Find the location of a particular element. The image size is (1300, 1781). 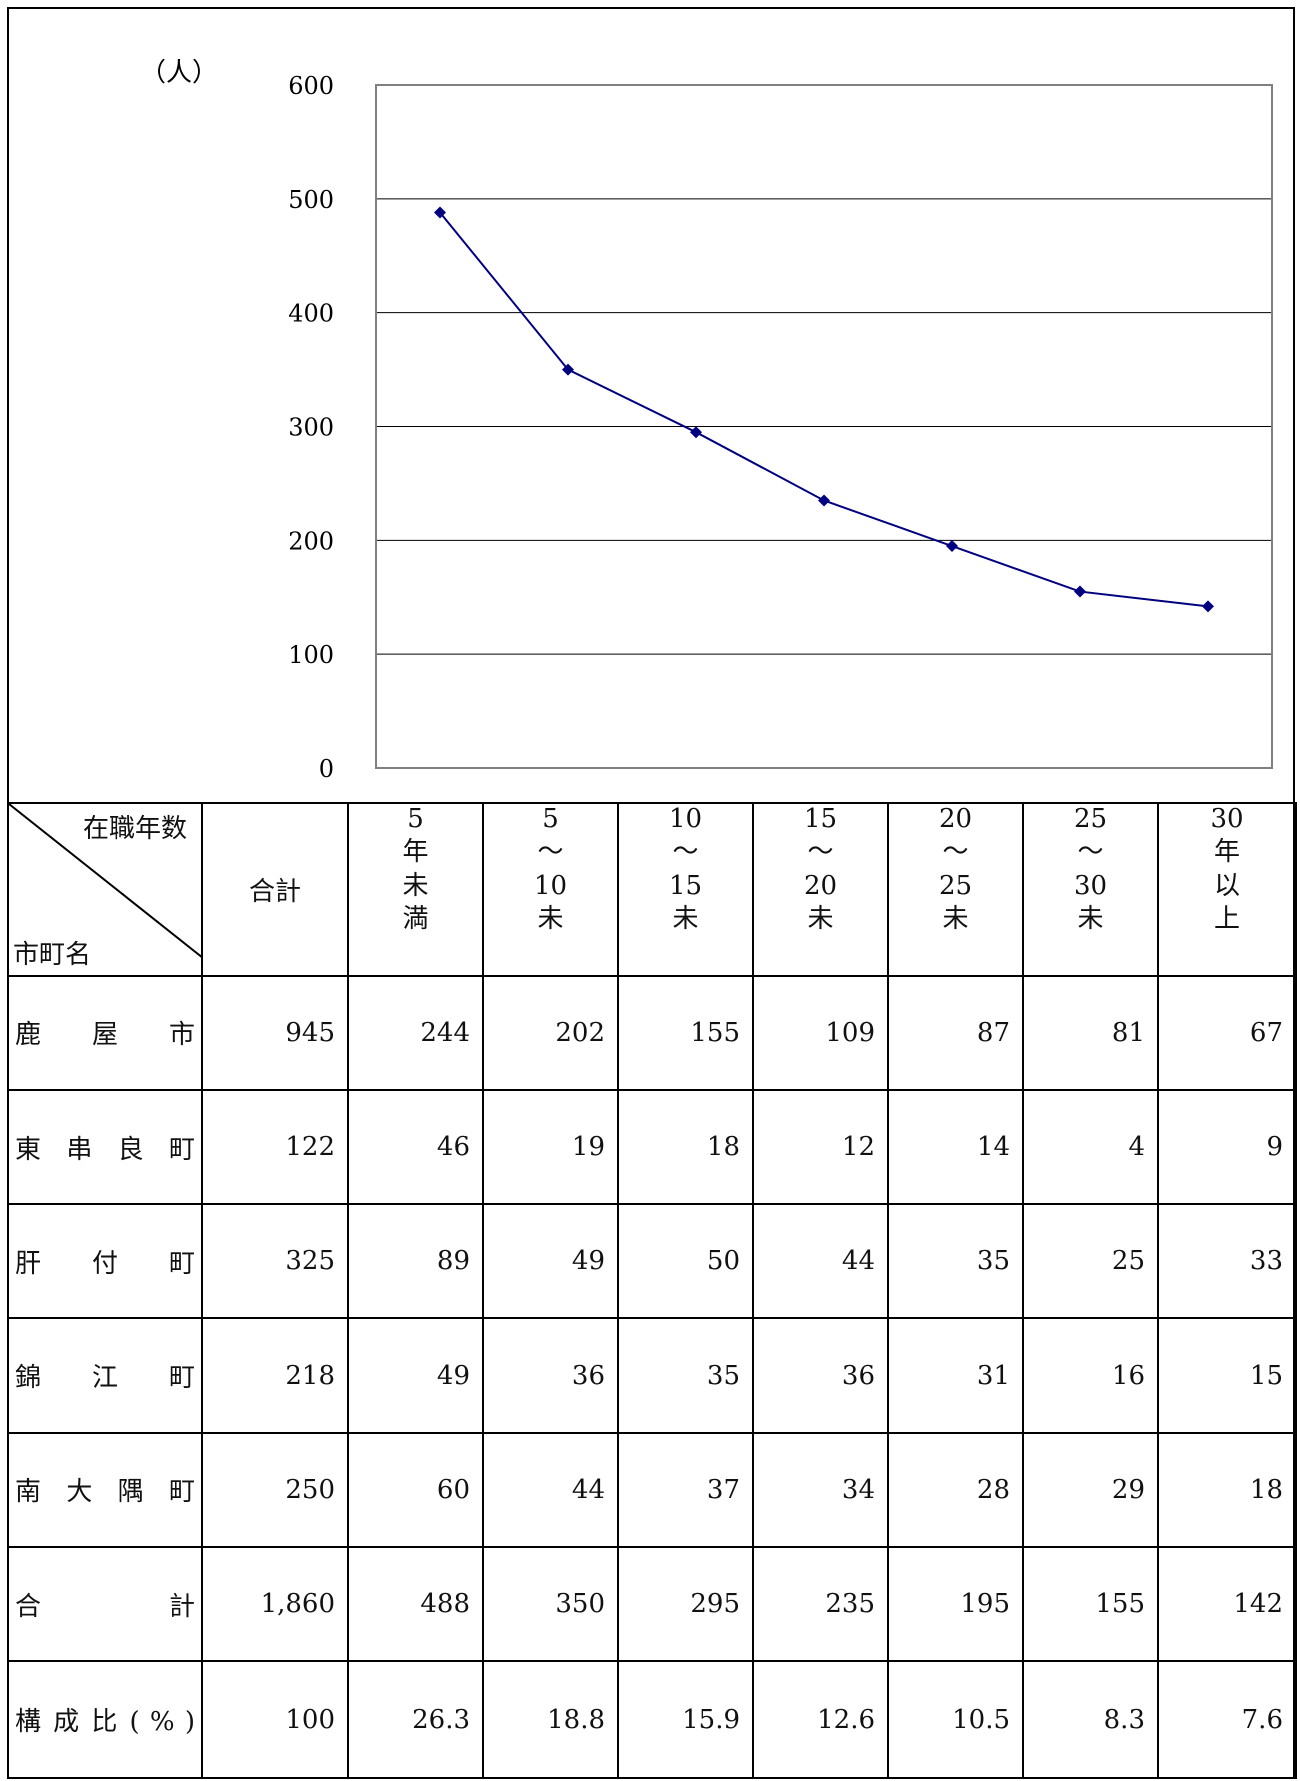

y-tick-label: 100 is located at coordinates (311, 655).